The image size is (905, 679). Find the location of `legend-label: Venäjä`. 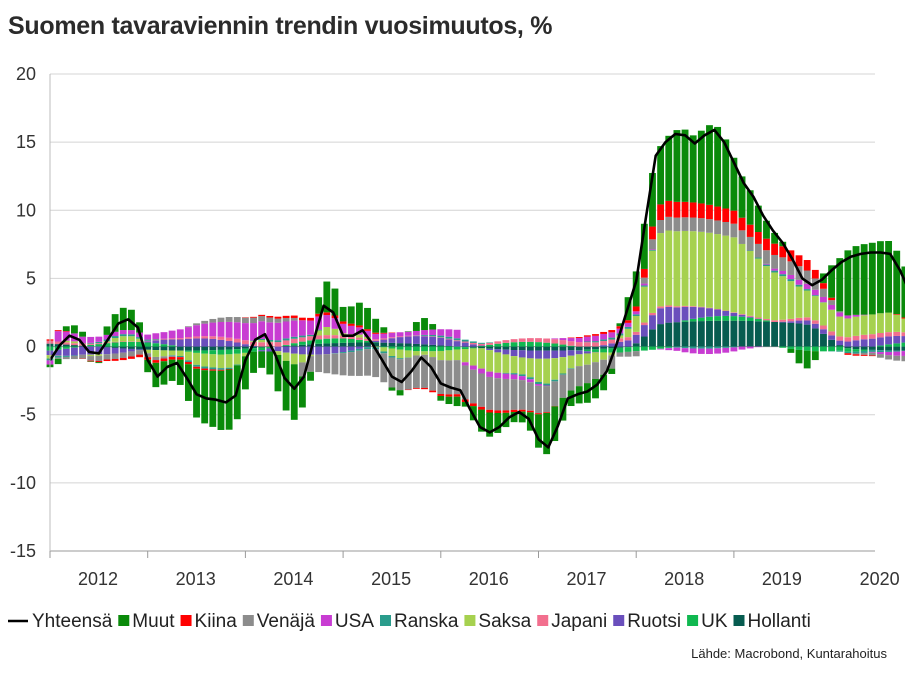

legend-label: Venäjä is located at coordinates (286, 621).